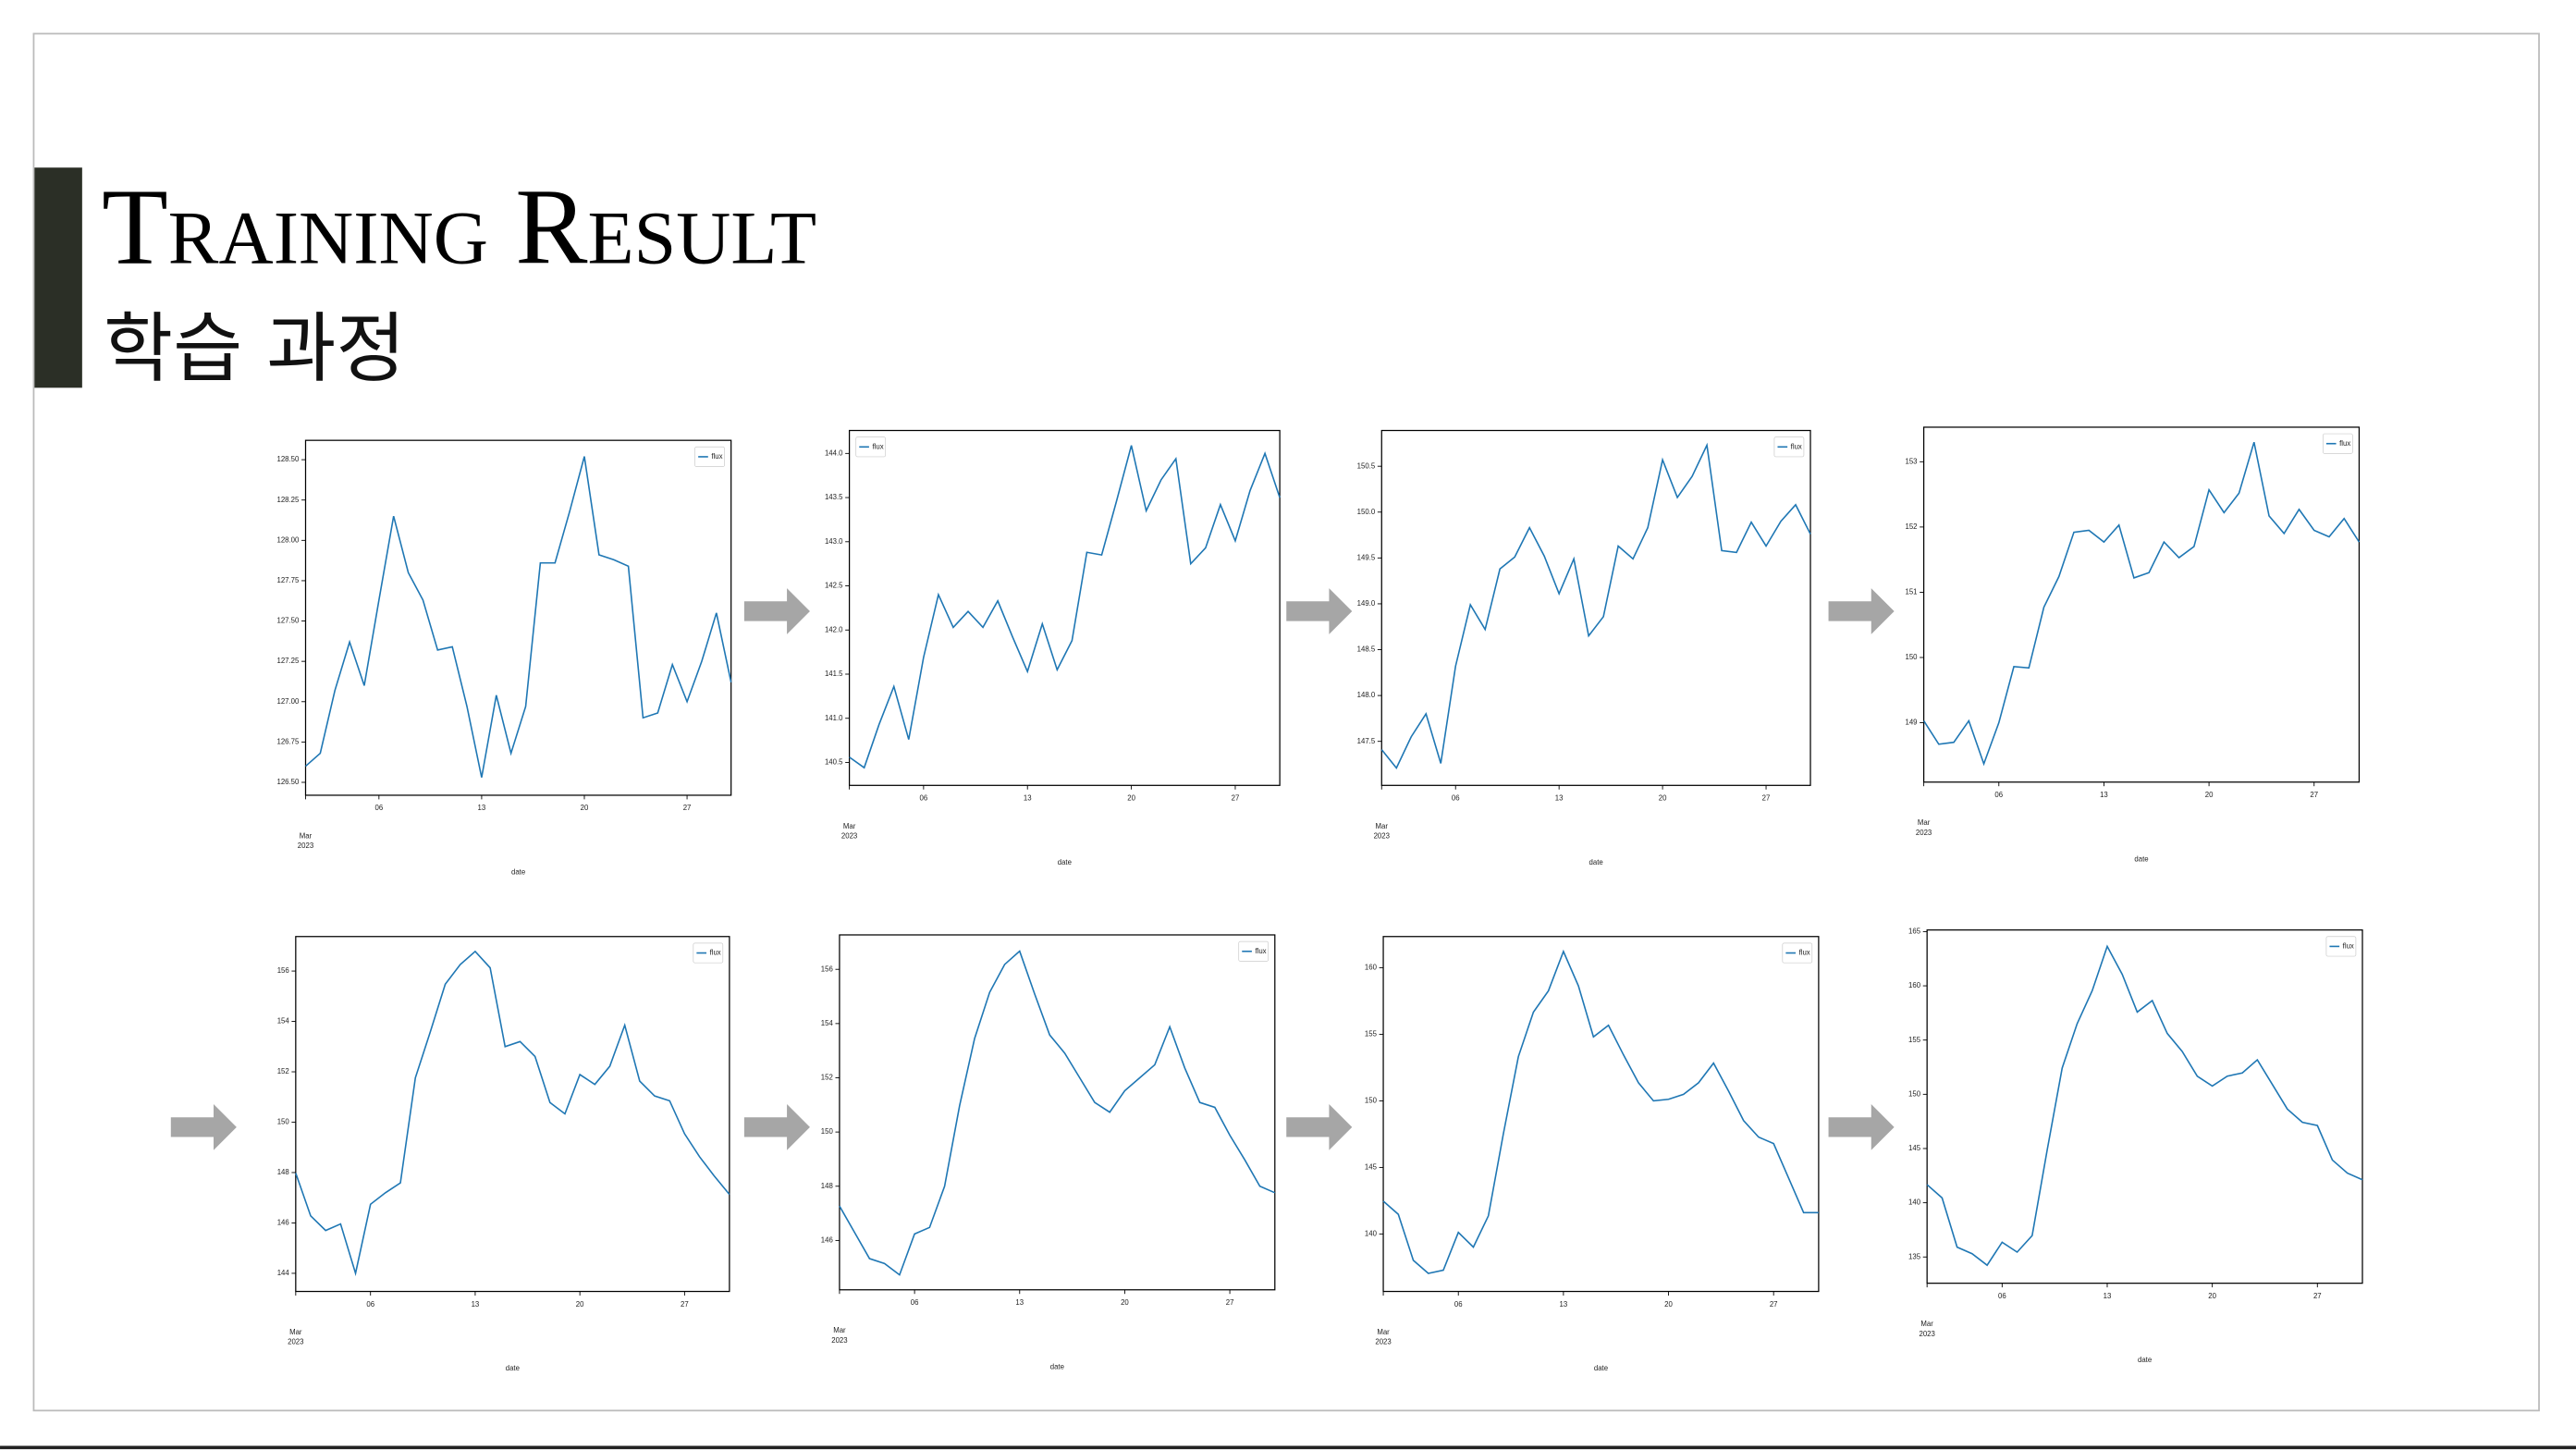 The width and height of the screenshot is (2576, 1450). What do you see at coordinates (1366, 465) in the screenshot?
I see `y-tick-label: 150.5` at bounding box center [1366, 465].